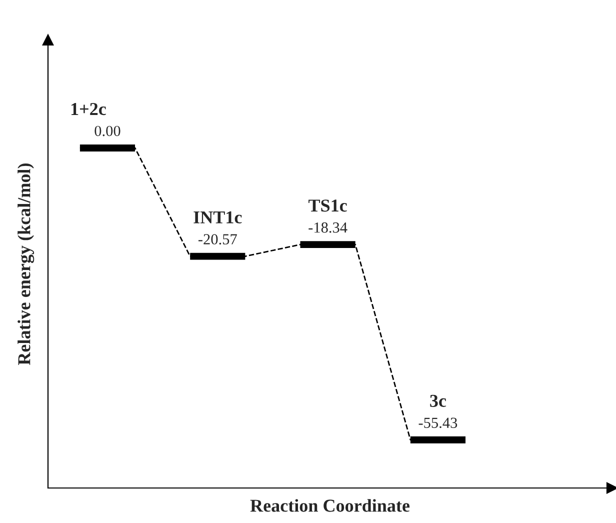 The image size is (616, 523). Describe the element at coordinates (330, 505) in the screenshot. I see `x-axis-title: Reaction Coordinate` at that location.